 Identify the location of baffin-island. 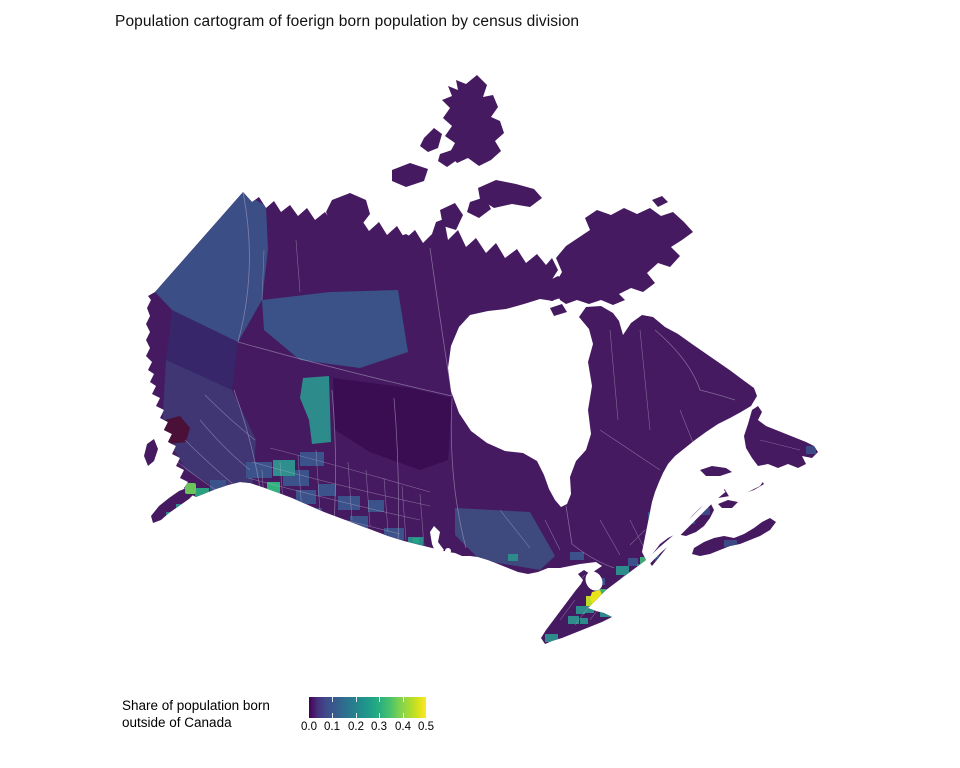
(623, 256).